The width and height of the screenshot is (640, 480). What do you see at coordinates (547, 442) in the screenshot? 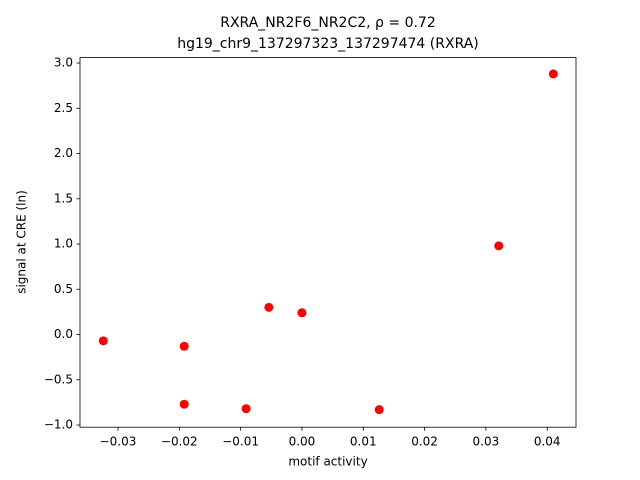
I see `x-tick-label: 0.04` at bounding box center [547, 442].